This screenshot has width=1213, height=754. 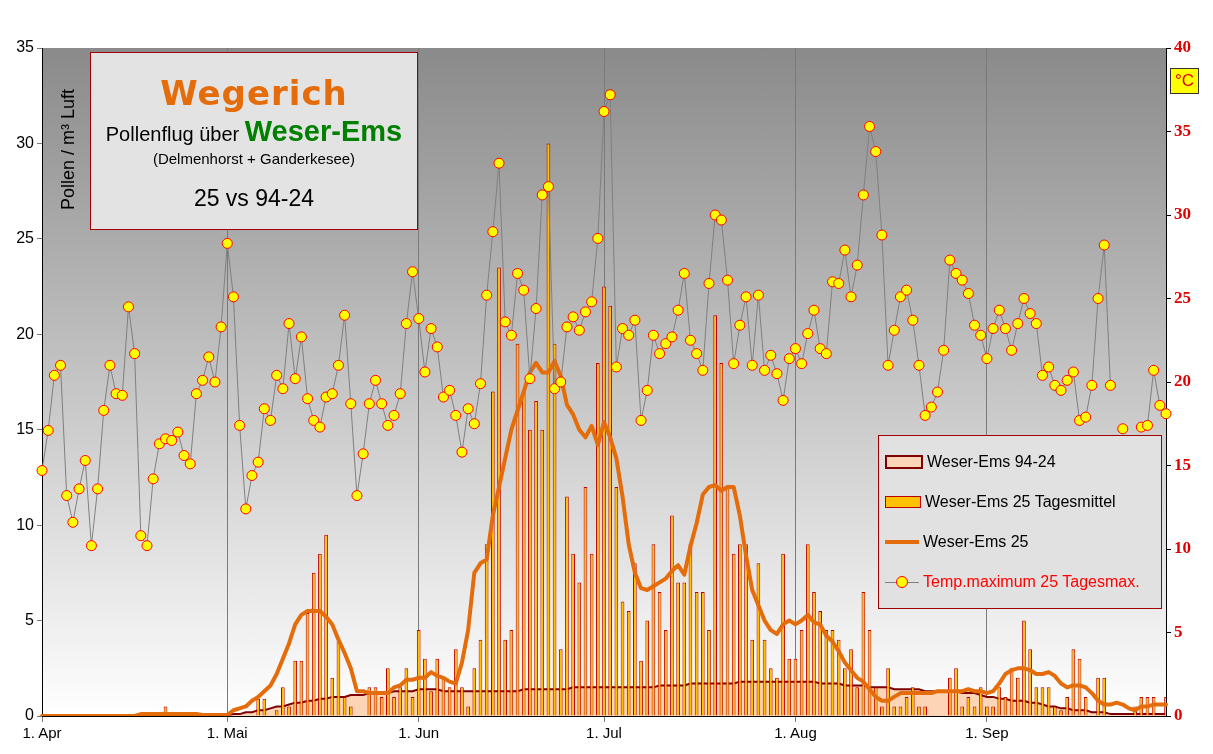 What do you see at coordinates (254, 131) in the screenshot?
I see `text: Pollenflug über Weser-Ems` at bounding box center [254, 131].